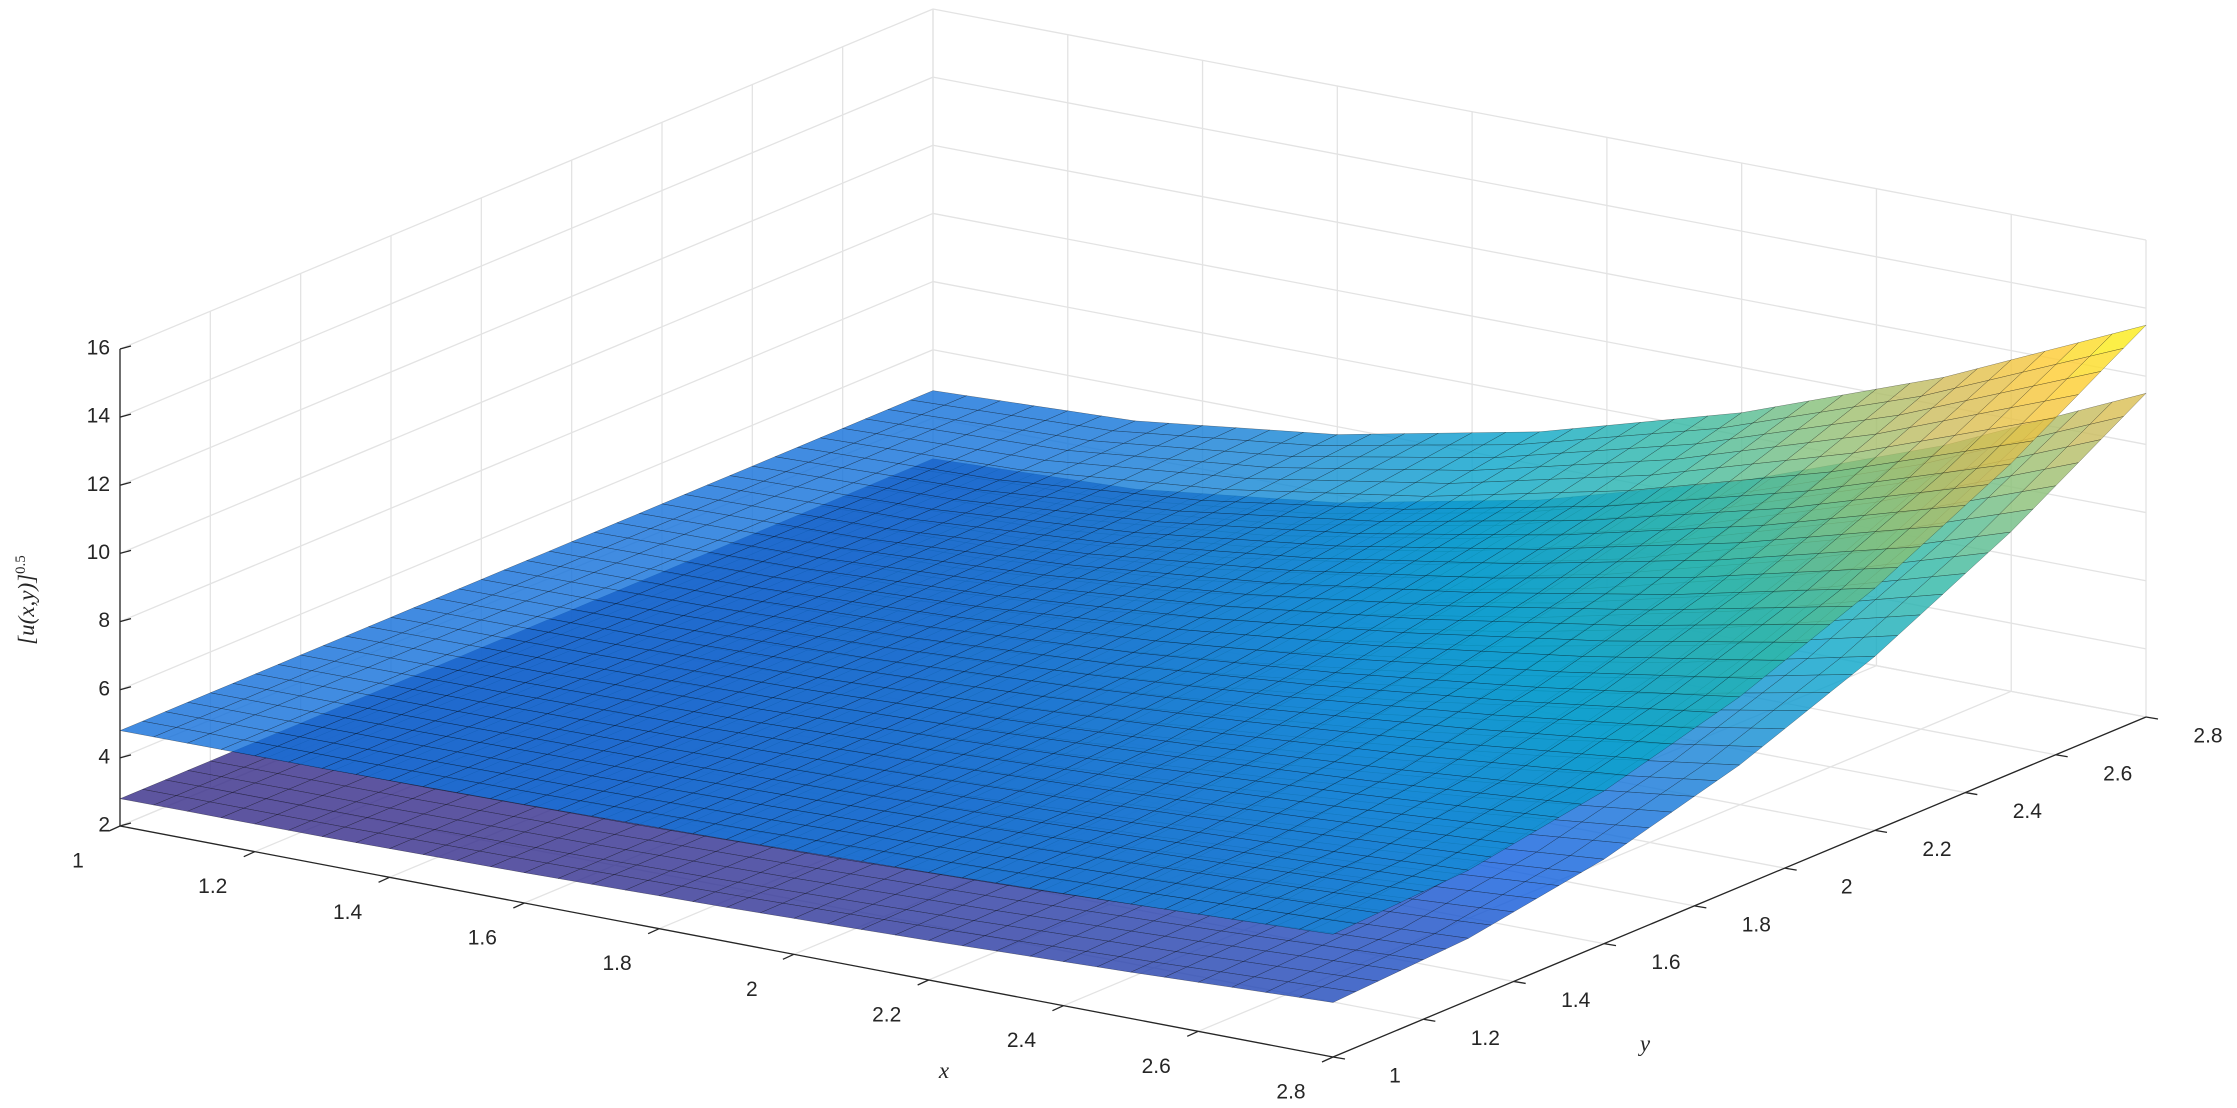 The image size is (2237, 1108). I want to click on z-tick-label: 16, so click(98, 348).